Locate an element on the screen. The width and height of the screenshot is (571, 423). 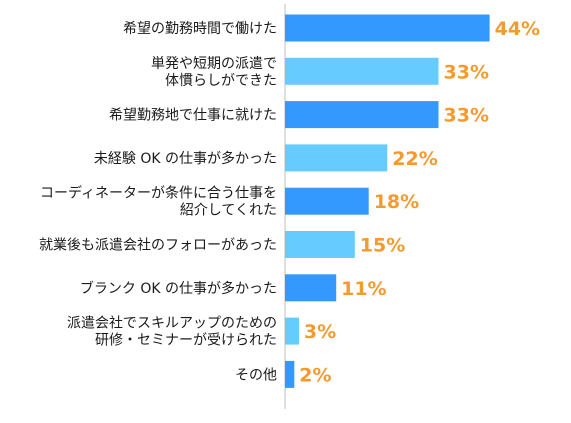
data-label: 22% is located at coordinates (414, 159).